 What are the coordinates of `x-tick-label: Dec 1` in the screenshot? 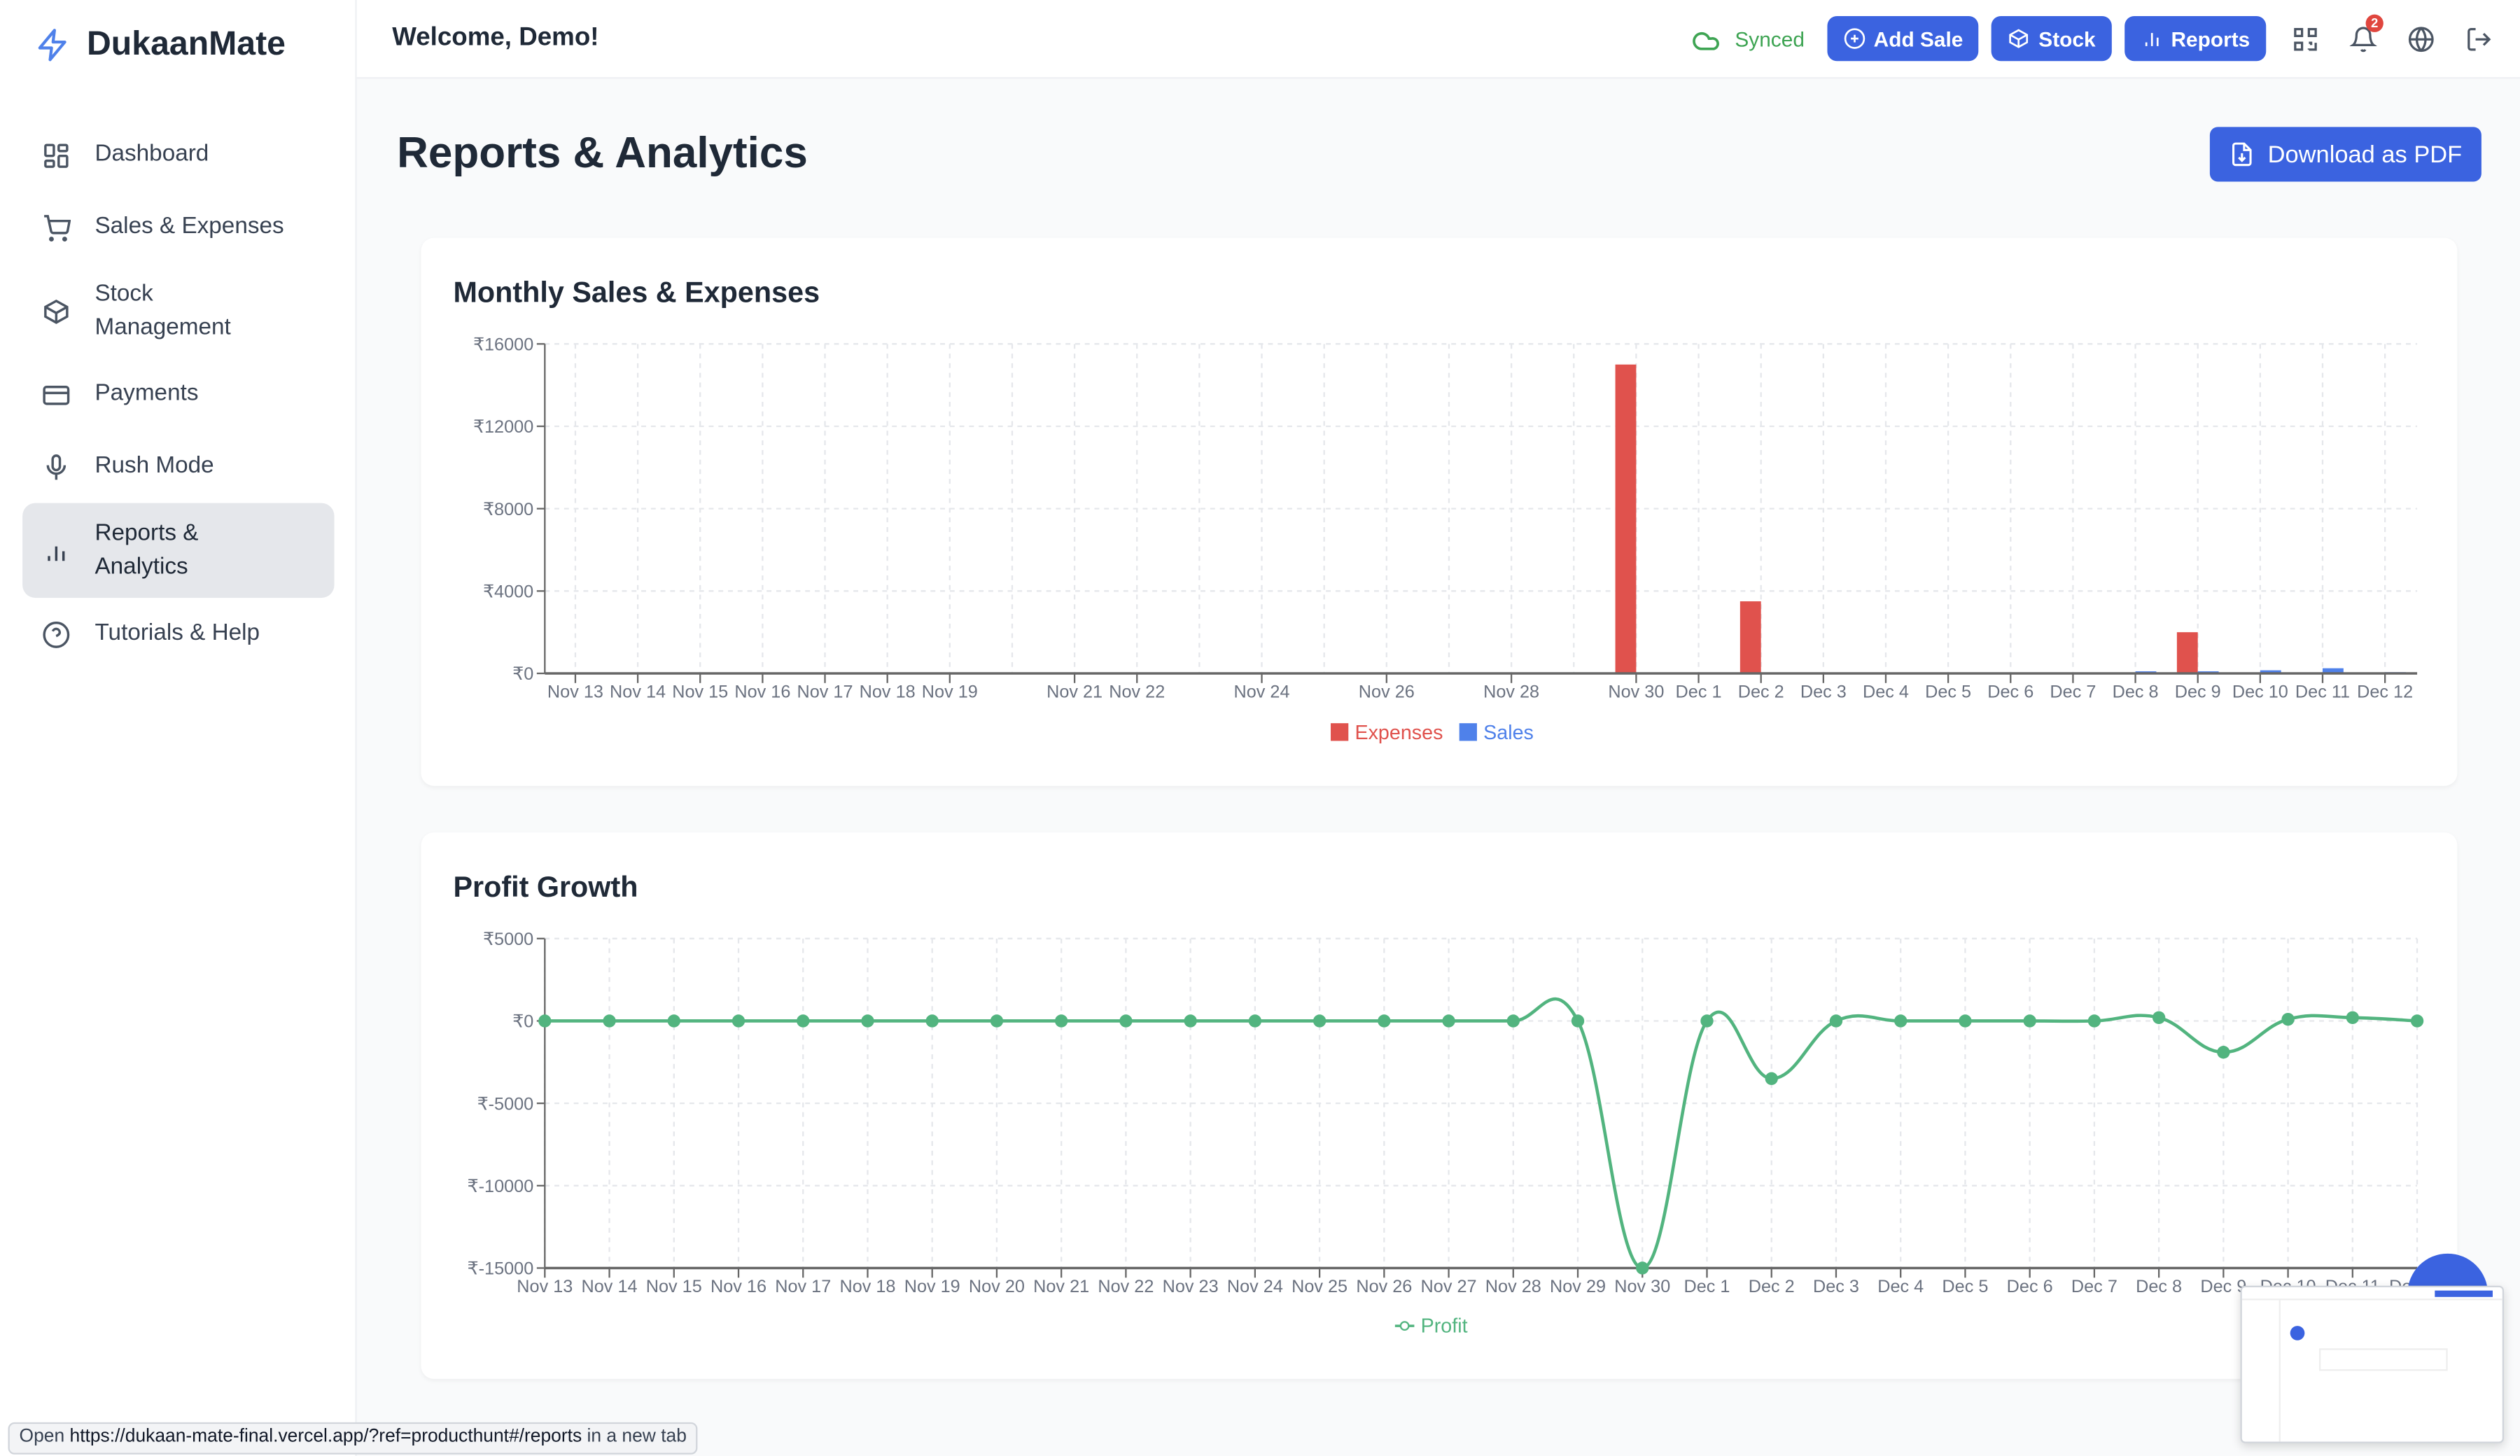 It's located at (1707, 1286).